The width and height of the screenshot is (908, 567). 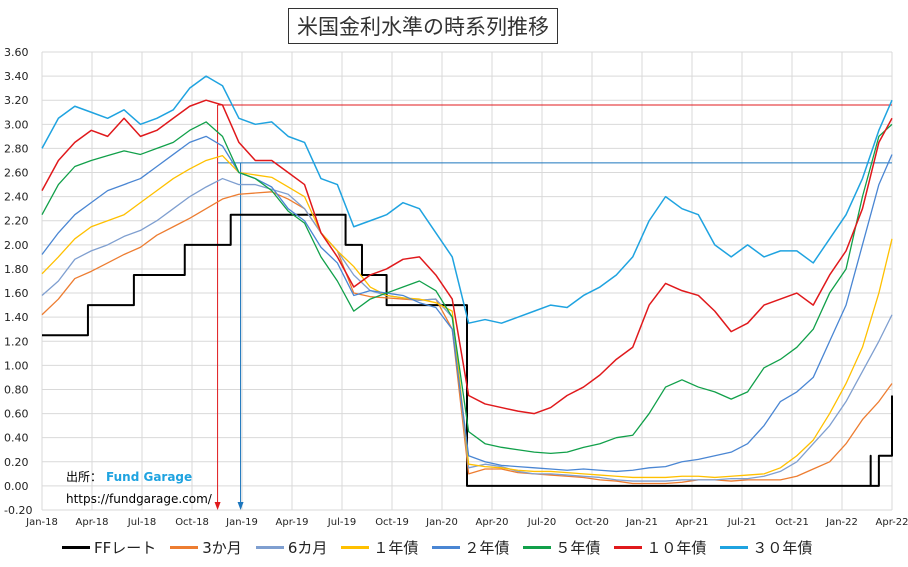 I want to click on x-tick-label: Jan-20, so click(x=441, y=522).